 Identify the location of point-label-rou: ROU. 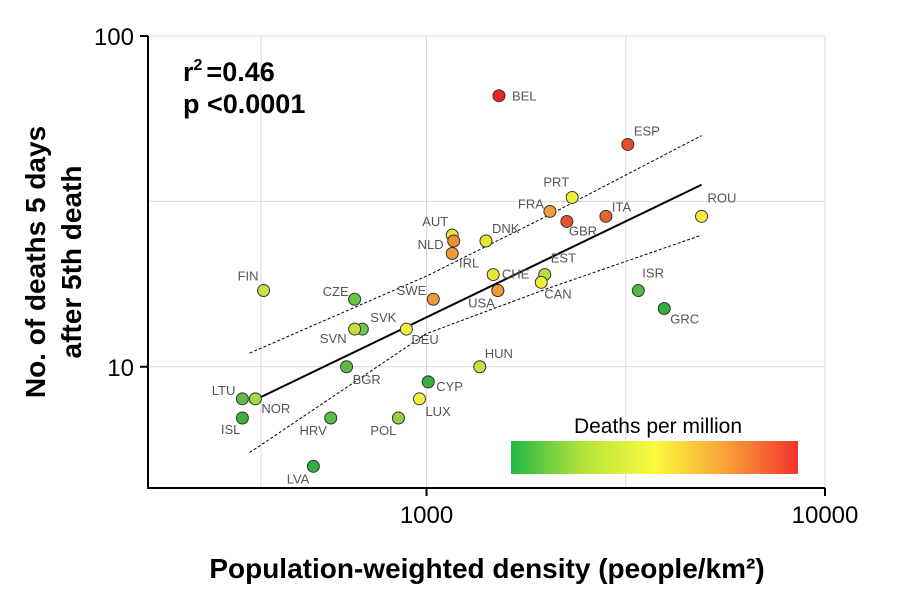
(722, 197).